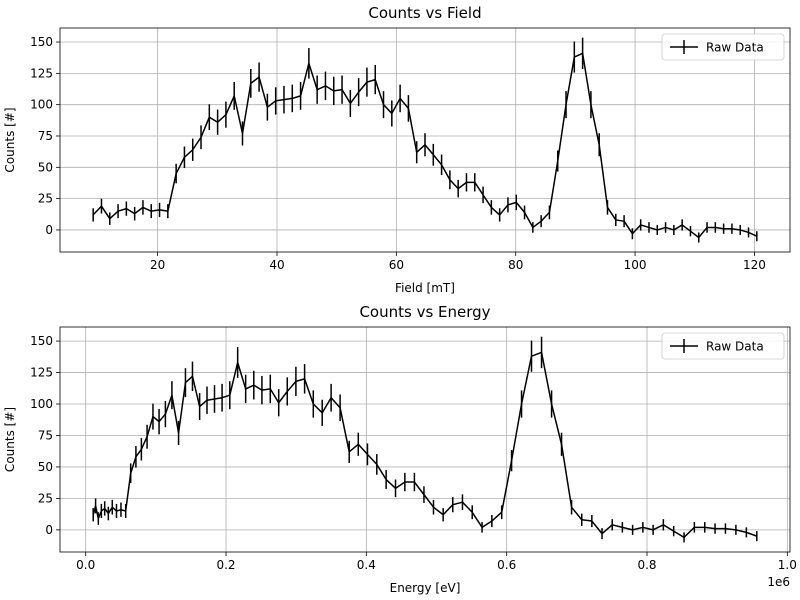  What do you see at coordinates (157, 265) in the screenshot?
I see `x-tick-label: 20` at bounding box center [157, 265].